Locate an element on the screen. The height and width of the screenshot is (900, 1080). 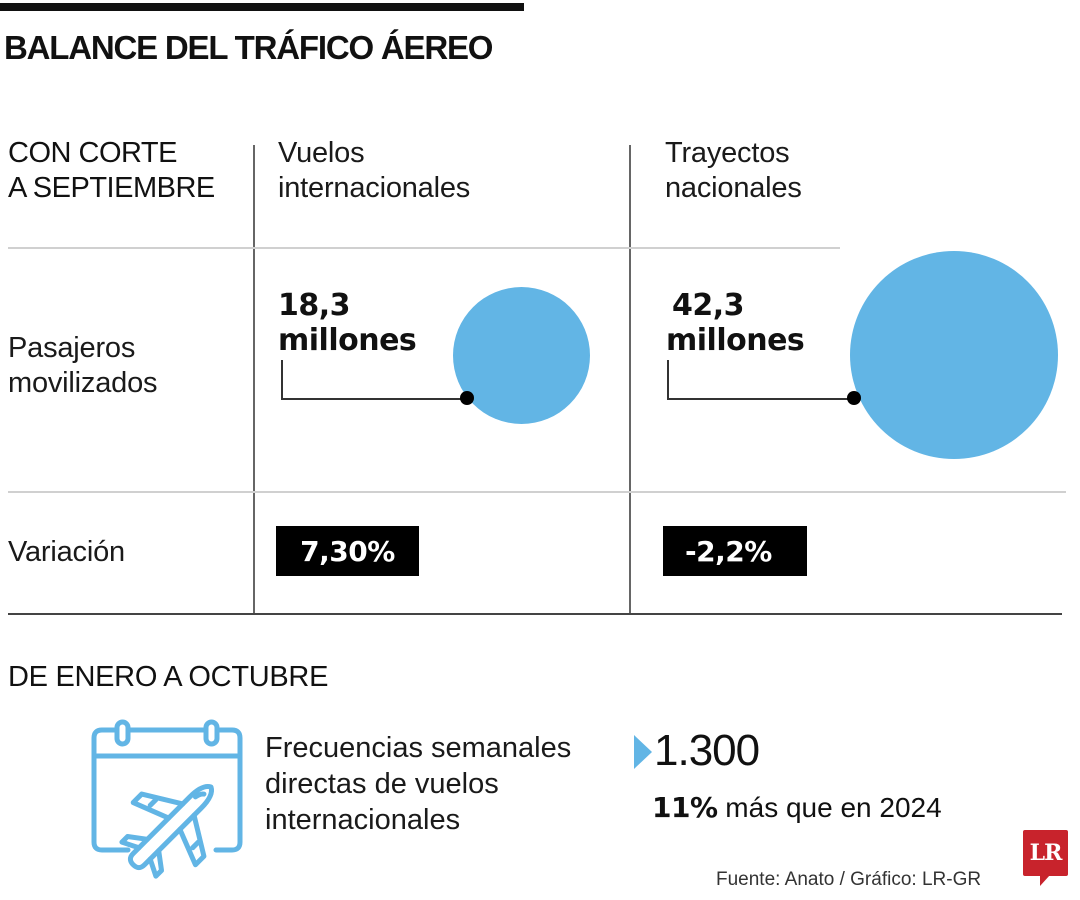
growth-text: más que en 2024 is located at coordinates (829, 807).